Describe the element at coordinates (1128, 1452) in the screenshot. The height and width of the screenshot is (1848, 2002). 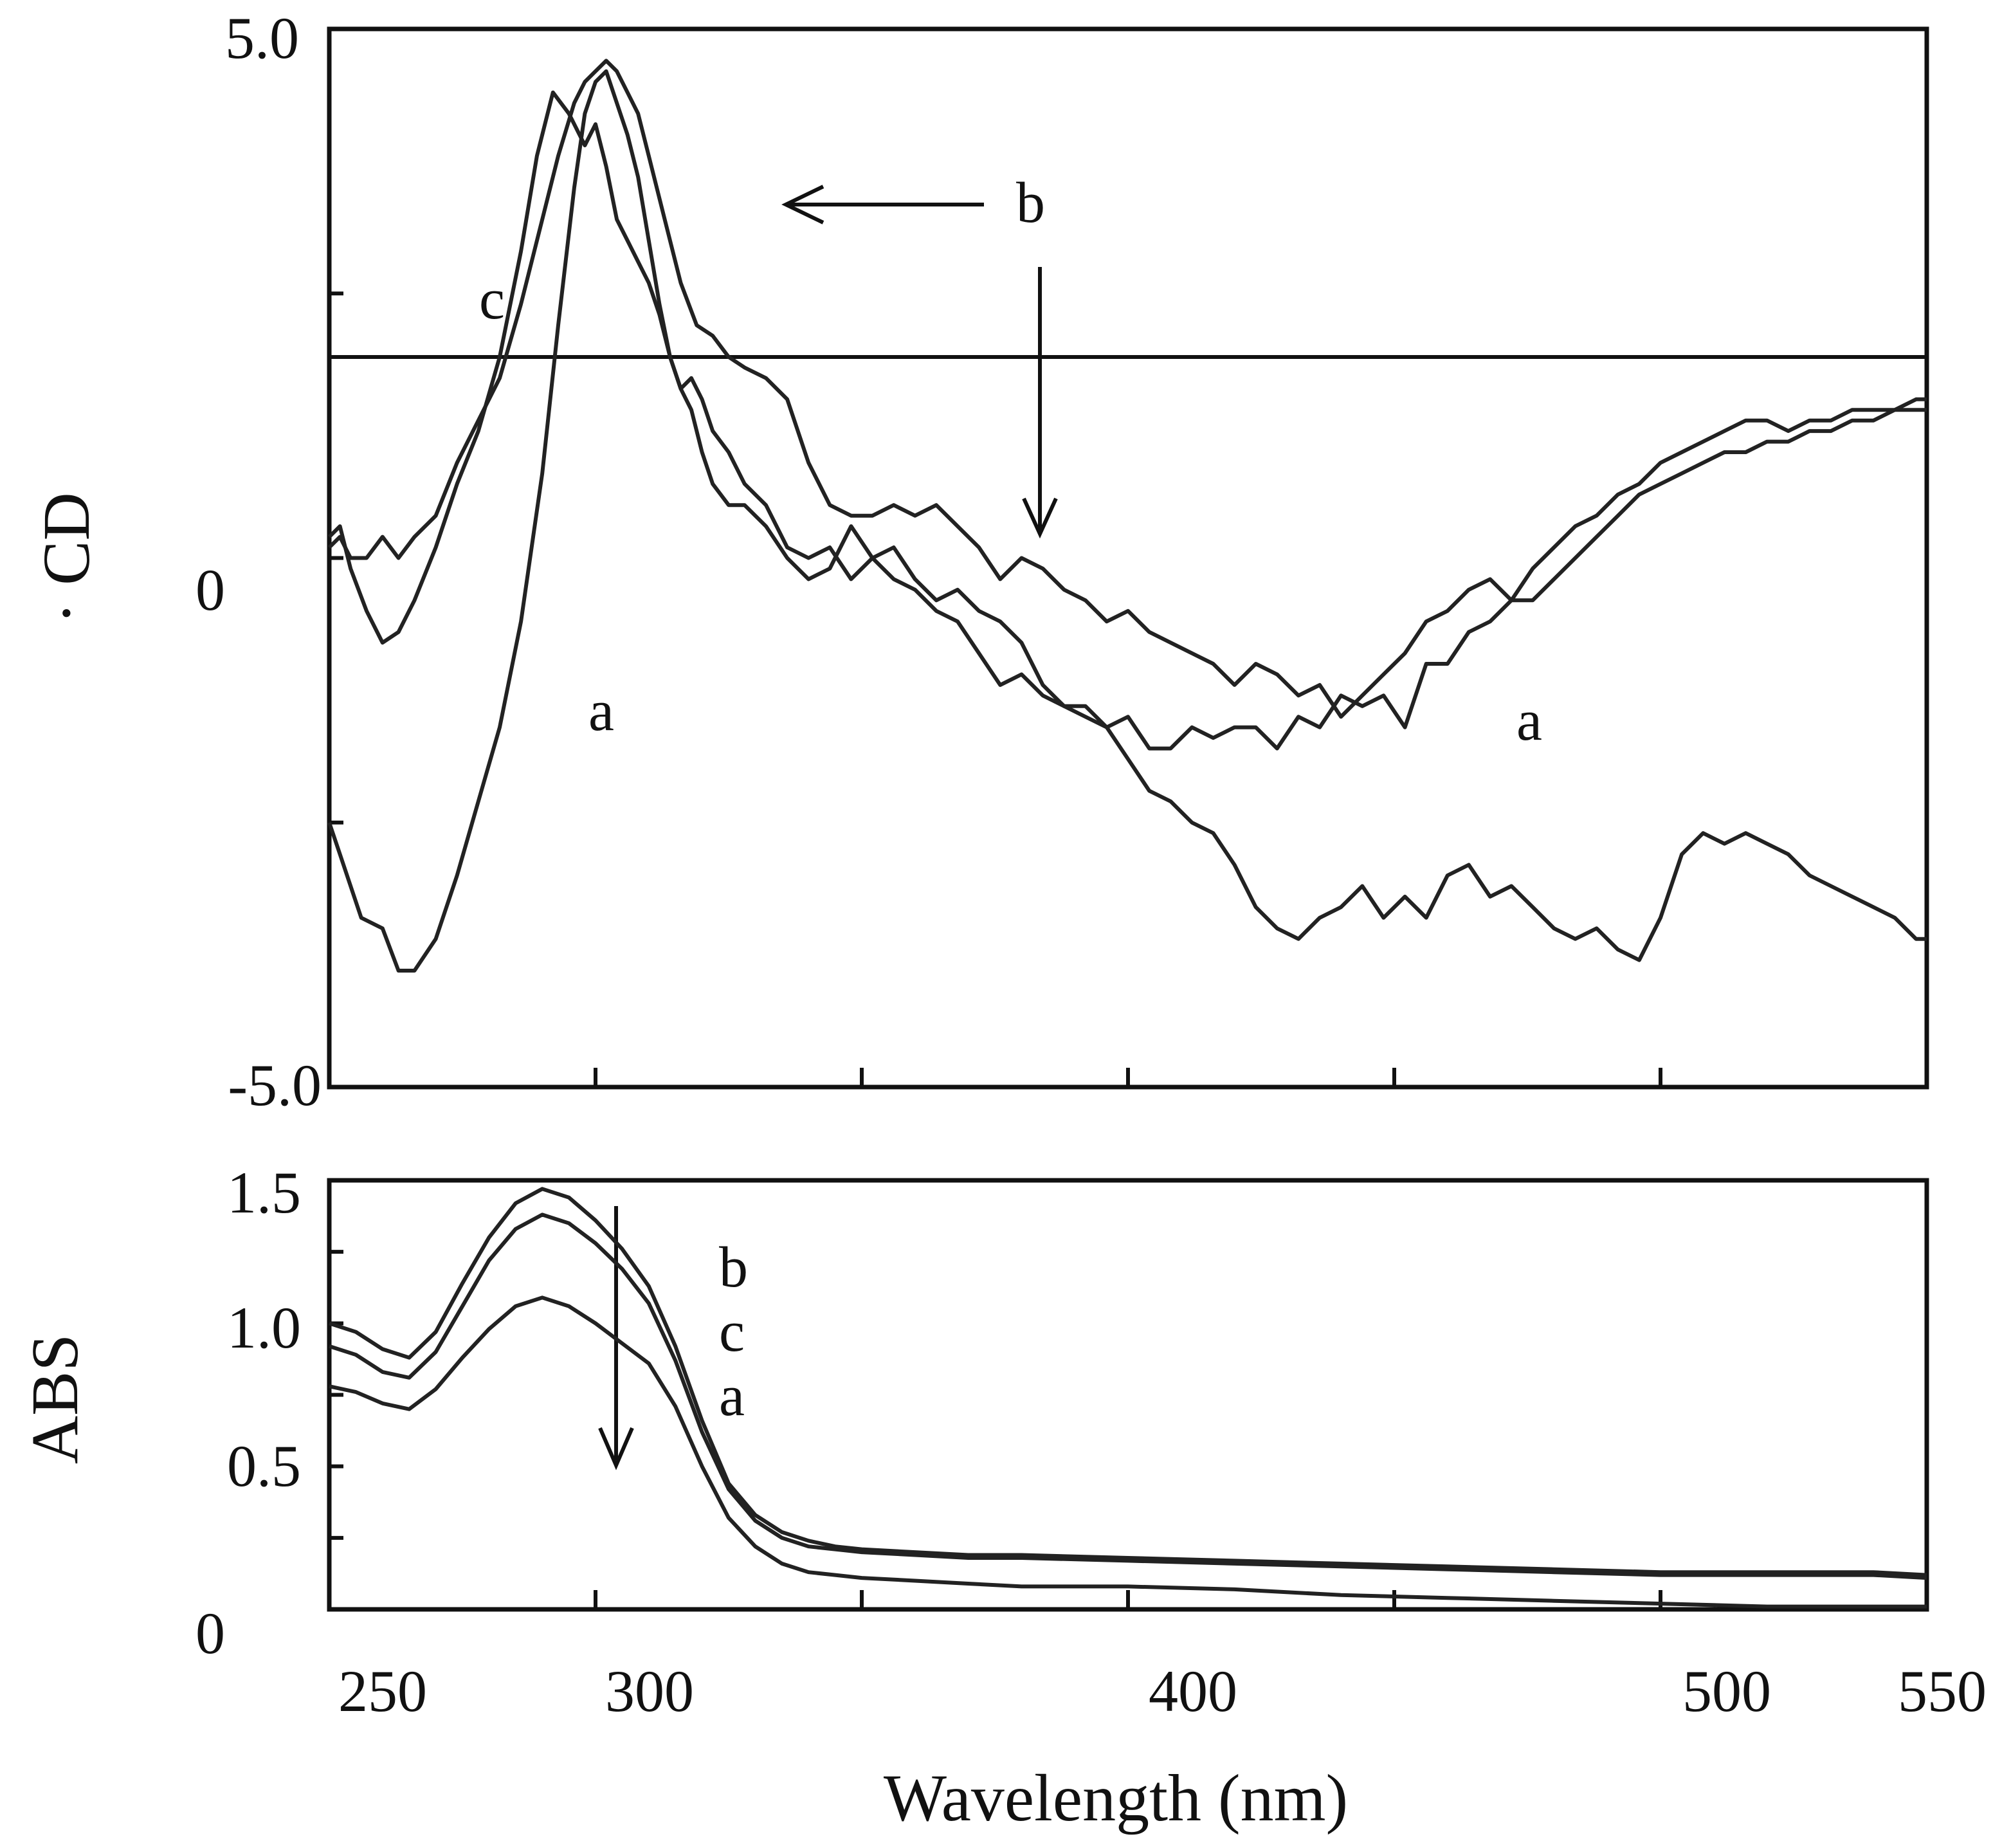
I see `abs-series-a` at that location.